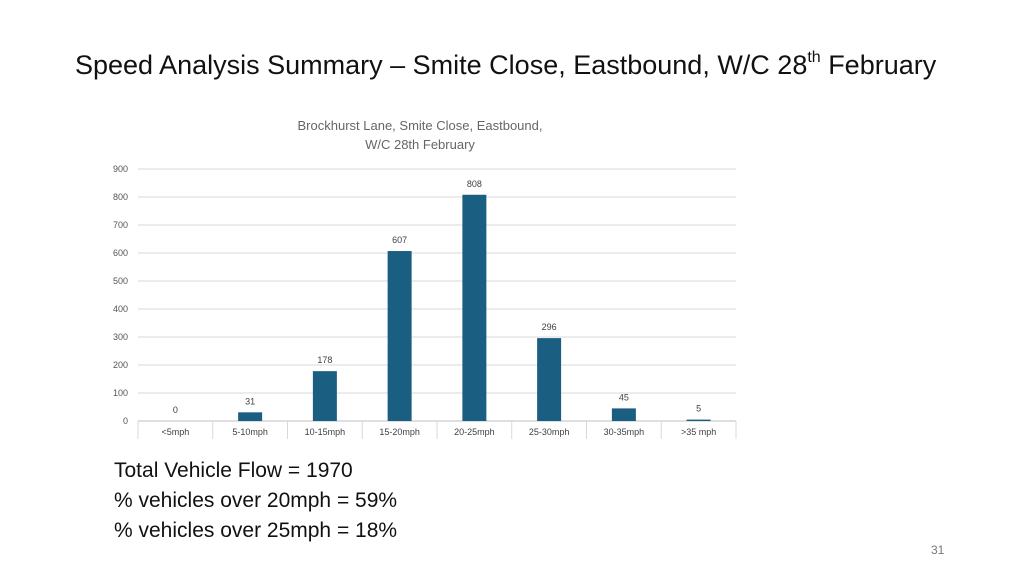  Describe the element at coordinates (938, 550) in the screenshot. I see `page-number: 31` at that location.